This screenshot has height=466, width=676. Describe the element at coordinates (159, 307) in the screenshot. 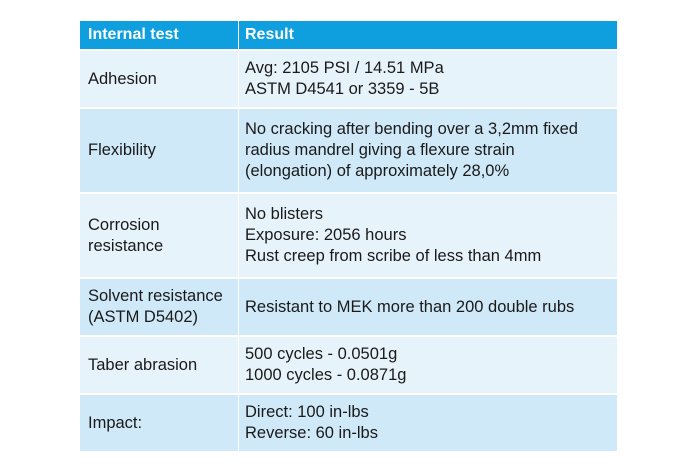

I see `test-name-cell: Solvent resistance (ASTM D5402)` at that location.